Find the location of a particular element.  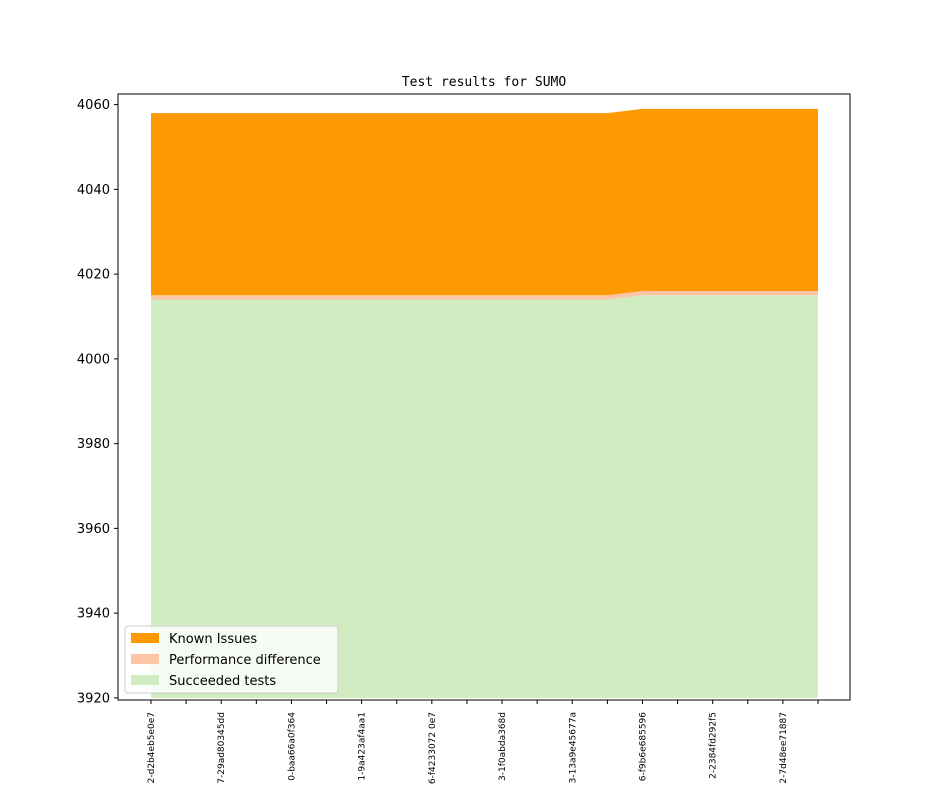

y-axis: 3920 3940 3960 3980 4000 4020 4040 4060 is located at coordinates (97, 402).